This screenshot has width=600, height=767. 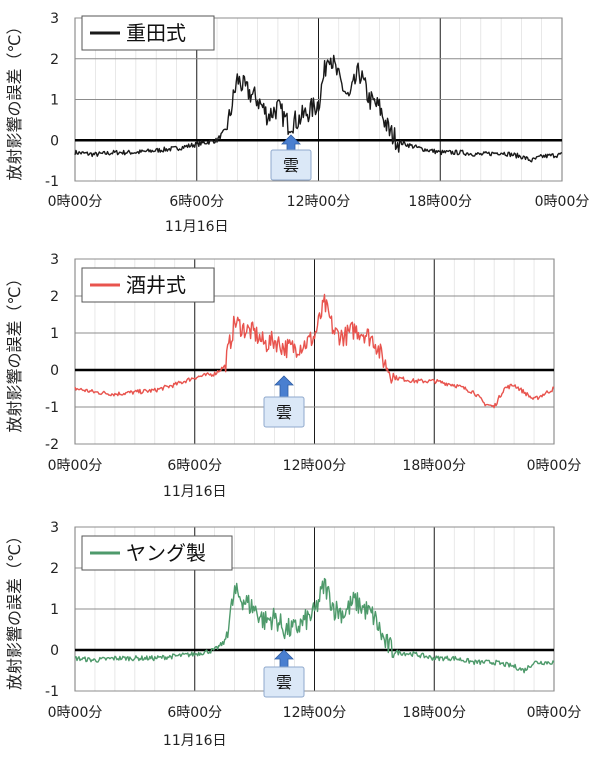 What do you see at coordinates (156, 285) in the screenshot?
I see `legend-label: 酒井式` at bounding box center [156, 285].